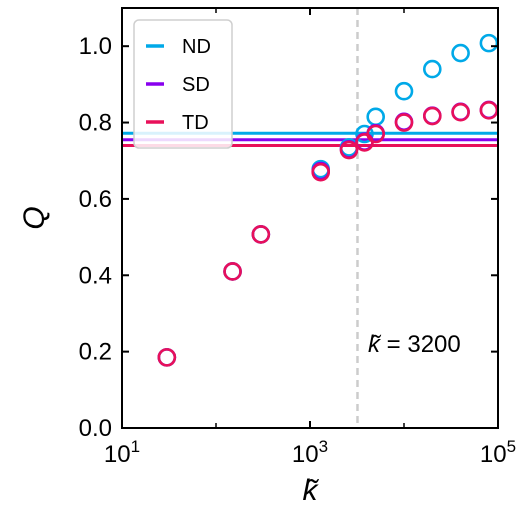 The height and width of the screenshot is (513, 531). I want to click on x-tick-label: 10⁵, so click(498, 452).